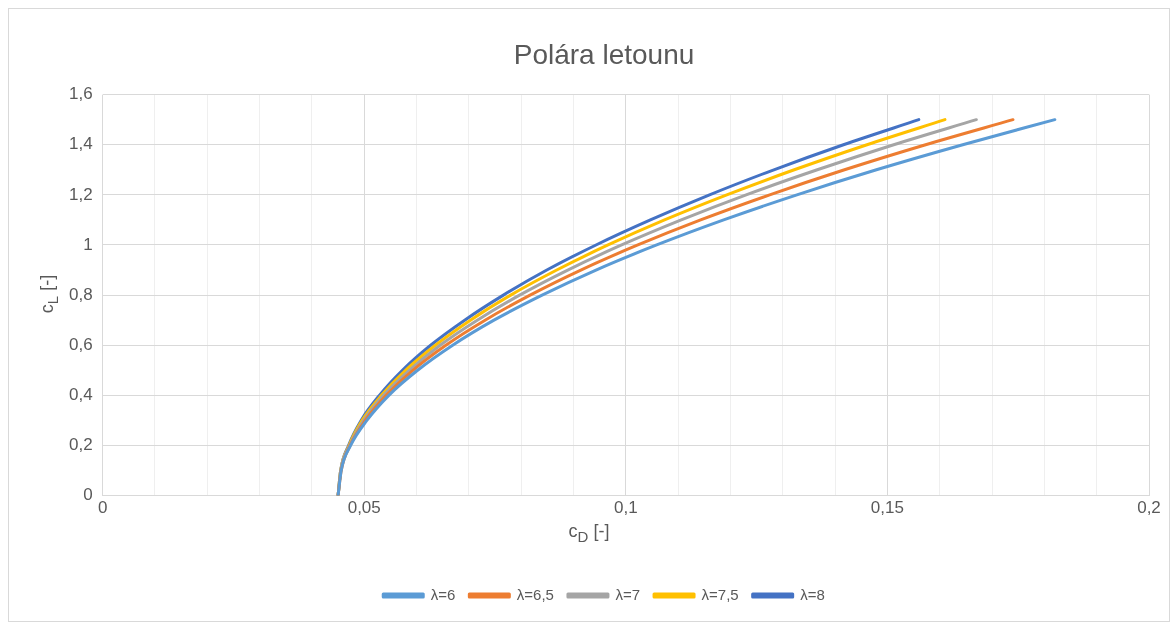 The height and width of the screenshot is (628, 1176). What do you see at coordinates (887, 508) in the screenshot?
I see `x-tick-label: 0,15` at bounding box center [887, 508].